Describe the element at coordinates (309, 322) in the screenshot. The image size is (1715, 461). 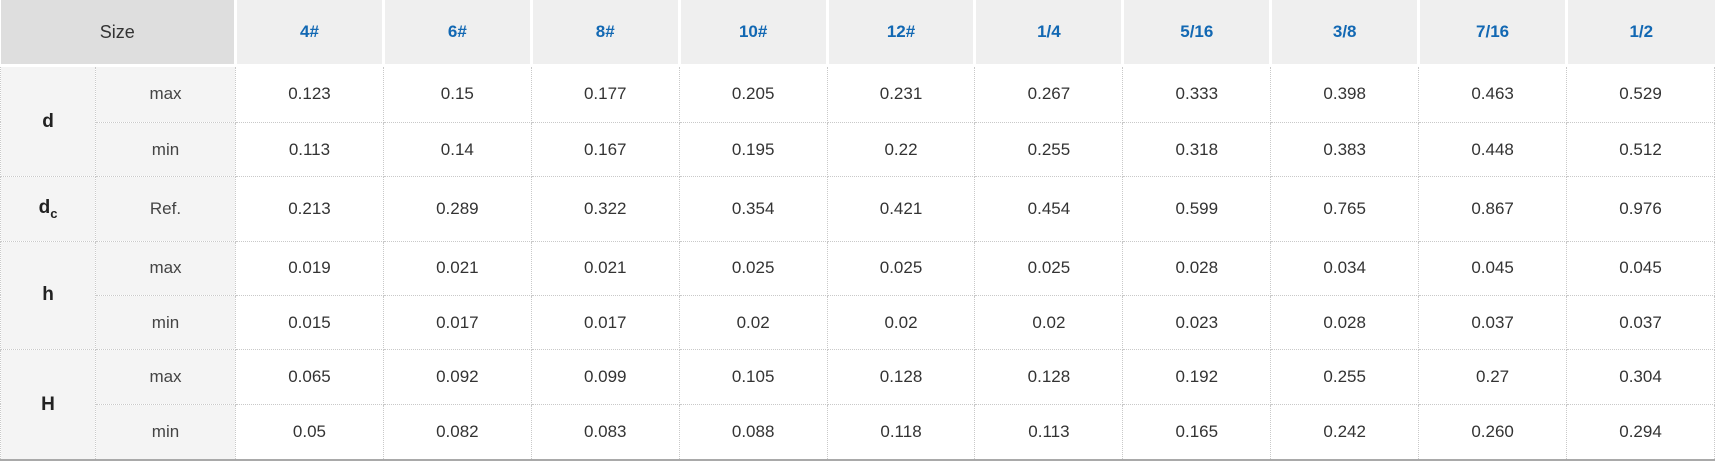
I see `value-cell: 0.015` at that location.